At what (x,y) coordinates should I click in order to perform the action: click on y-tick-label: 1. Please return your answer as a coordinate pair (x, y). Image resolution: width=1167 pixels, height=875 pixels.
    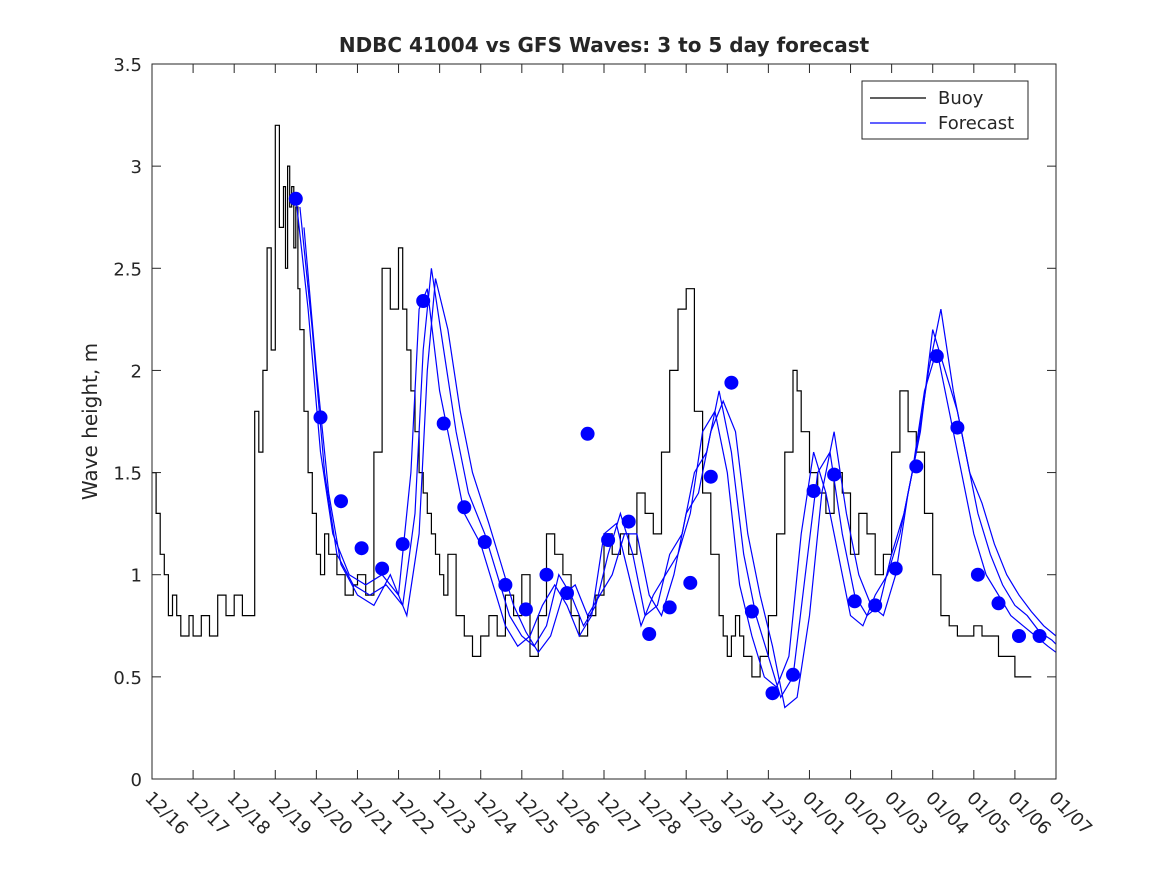
    Looking at the image, I should click on (136, 576).